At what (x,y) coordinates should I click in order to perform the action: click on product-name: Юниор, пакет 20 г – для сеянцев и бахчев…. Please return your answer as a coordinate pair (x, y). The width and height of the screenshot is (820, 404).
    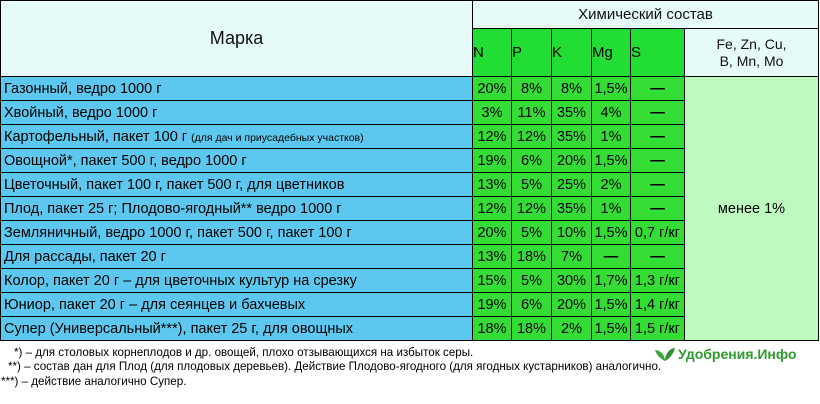
    Looking at the image, I should click on (236, 304).